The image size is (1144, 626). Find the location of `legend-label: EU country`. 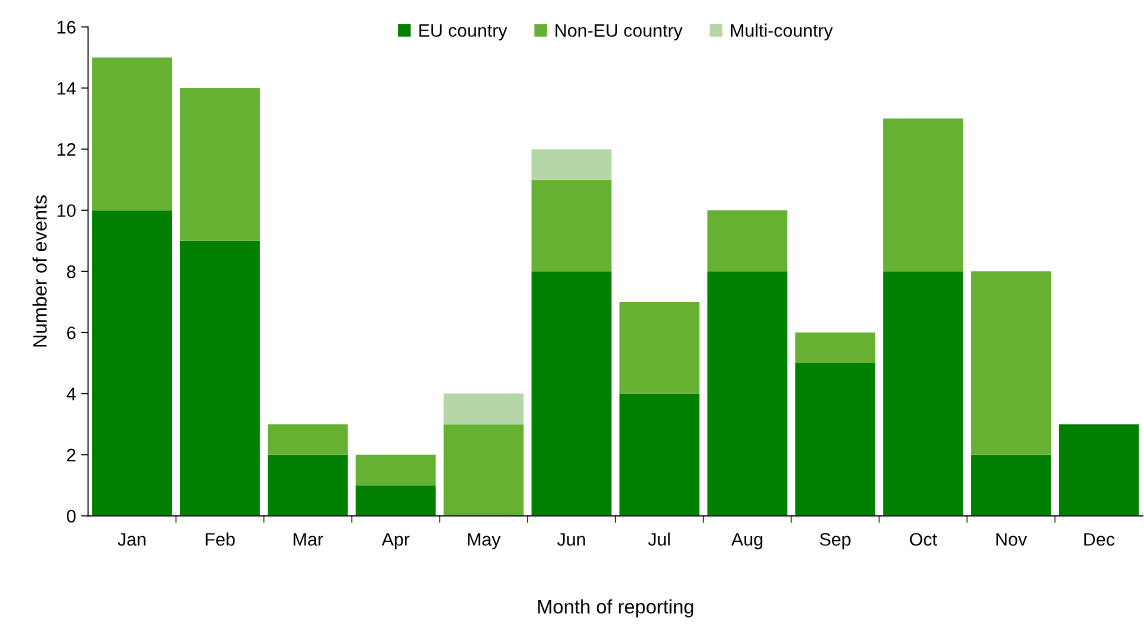

legend-label: EU country is located at coordinates (463, 32).